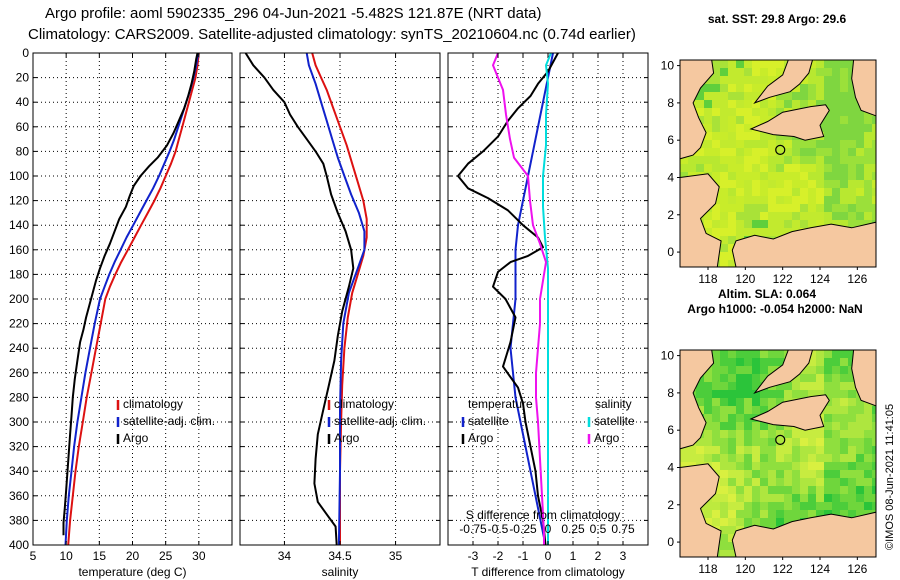 The height and width of the screenshot is (580, 900). Describe the element at coordinates (613, 404) in the screenshot. I see `legend-title-salinity: salinity` at that location.